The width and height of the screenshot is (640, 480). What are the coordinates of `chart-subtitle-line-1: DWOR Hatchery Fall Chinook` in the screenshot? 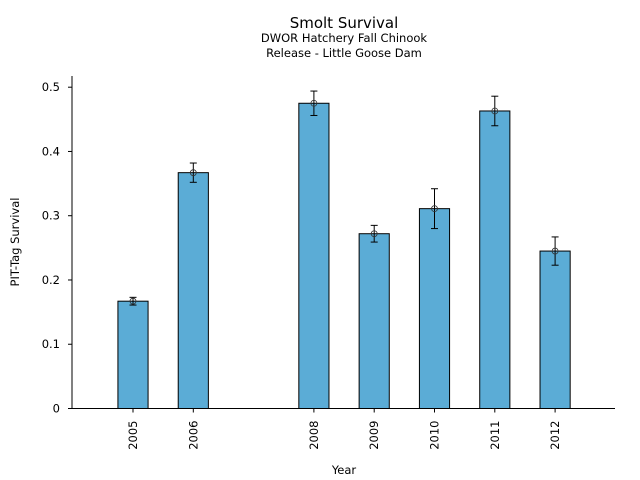 It's located at (344, 38).